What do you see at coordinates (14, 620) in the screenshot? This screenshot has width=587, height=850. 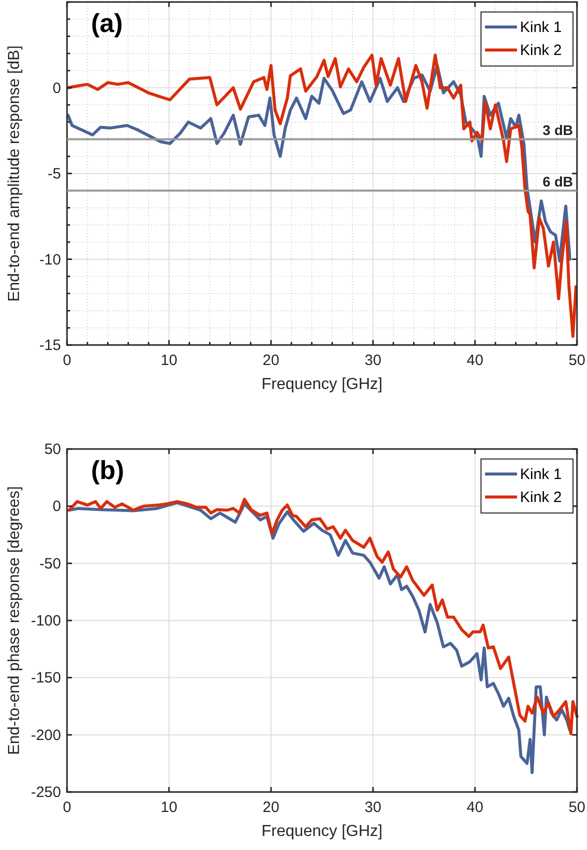 I see `y-axis-title: End-to-end phase response [degrees]` at bounding box center [14, 620].